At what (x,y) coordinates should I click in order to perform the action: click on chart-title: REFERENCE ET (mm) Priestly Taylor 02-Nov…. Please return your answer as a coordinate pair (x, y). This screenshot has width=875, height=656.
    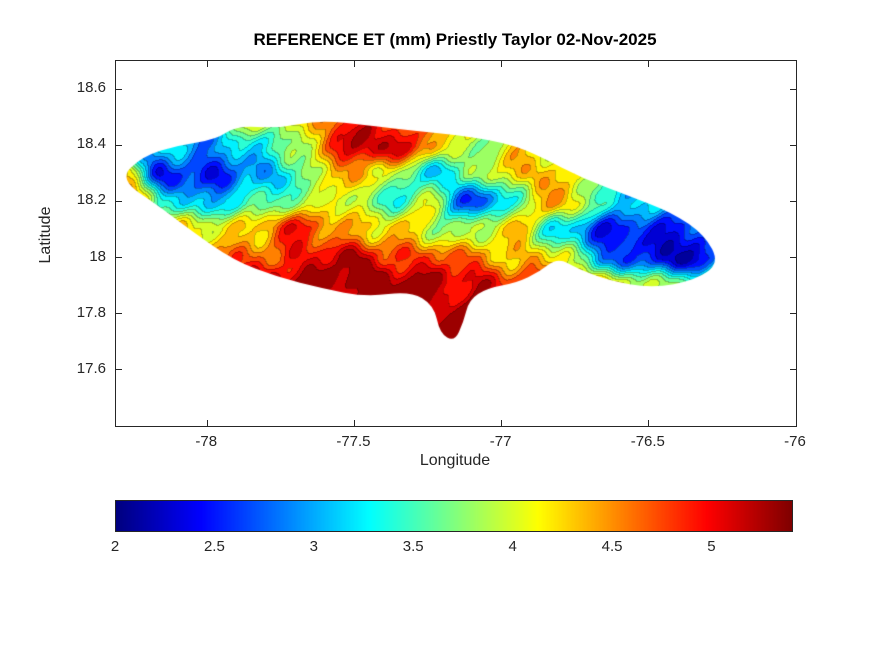
    Looking at the image, I should click on (455, 39).